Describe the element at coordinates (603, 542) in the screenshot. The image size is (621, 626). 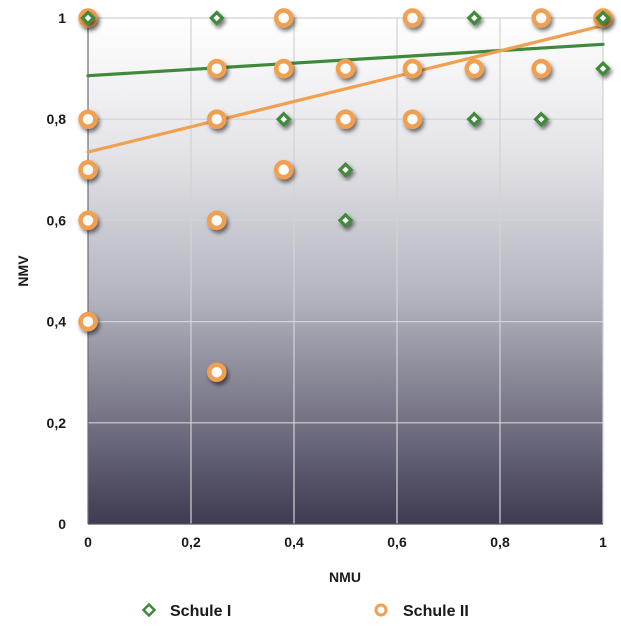
I see `x-tick-label: 1` at that location.